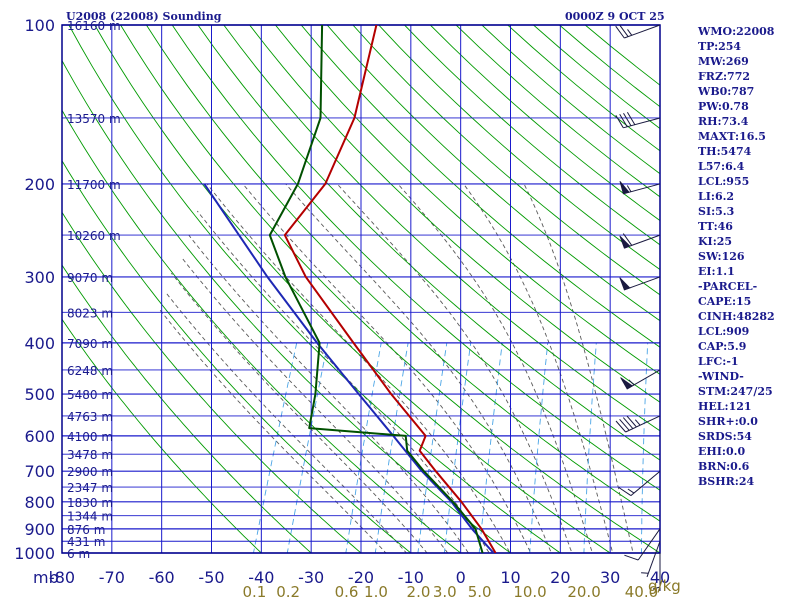  Describe the element at coordinates (735, 391) in the screenshot. I see `sounding-index: STM:247/25` at that location.